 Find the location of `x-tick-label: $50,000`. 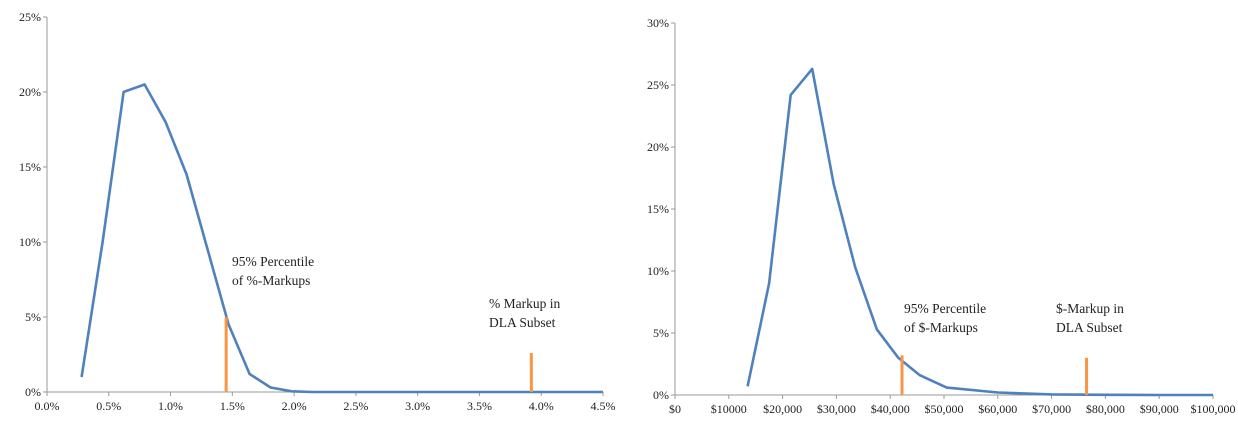

x-tick-label: $50,000 is located at coordinates (944, 409).